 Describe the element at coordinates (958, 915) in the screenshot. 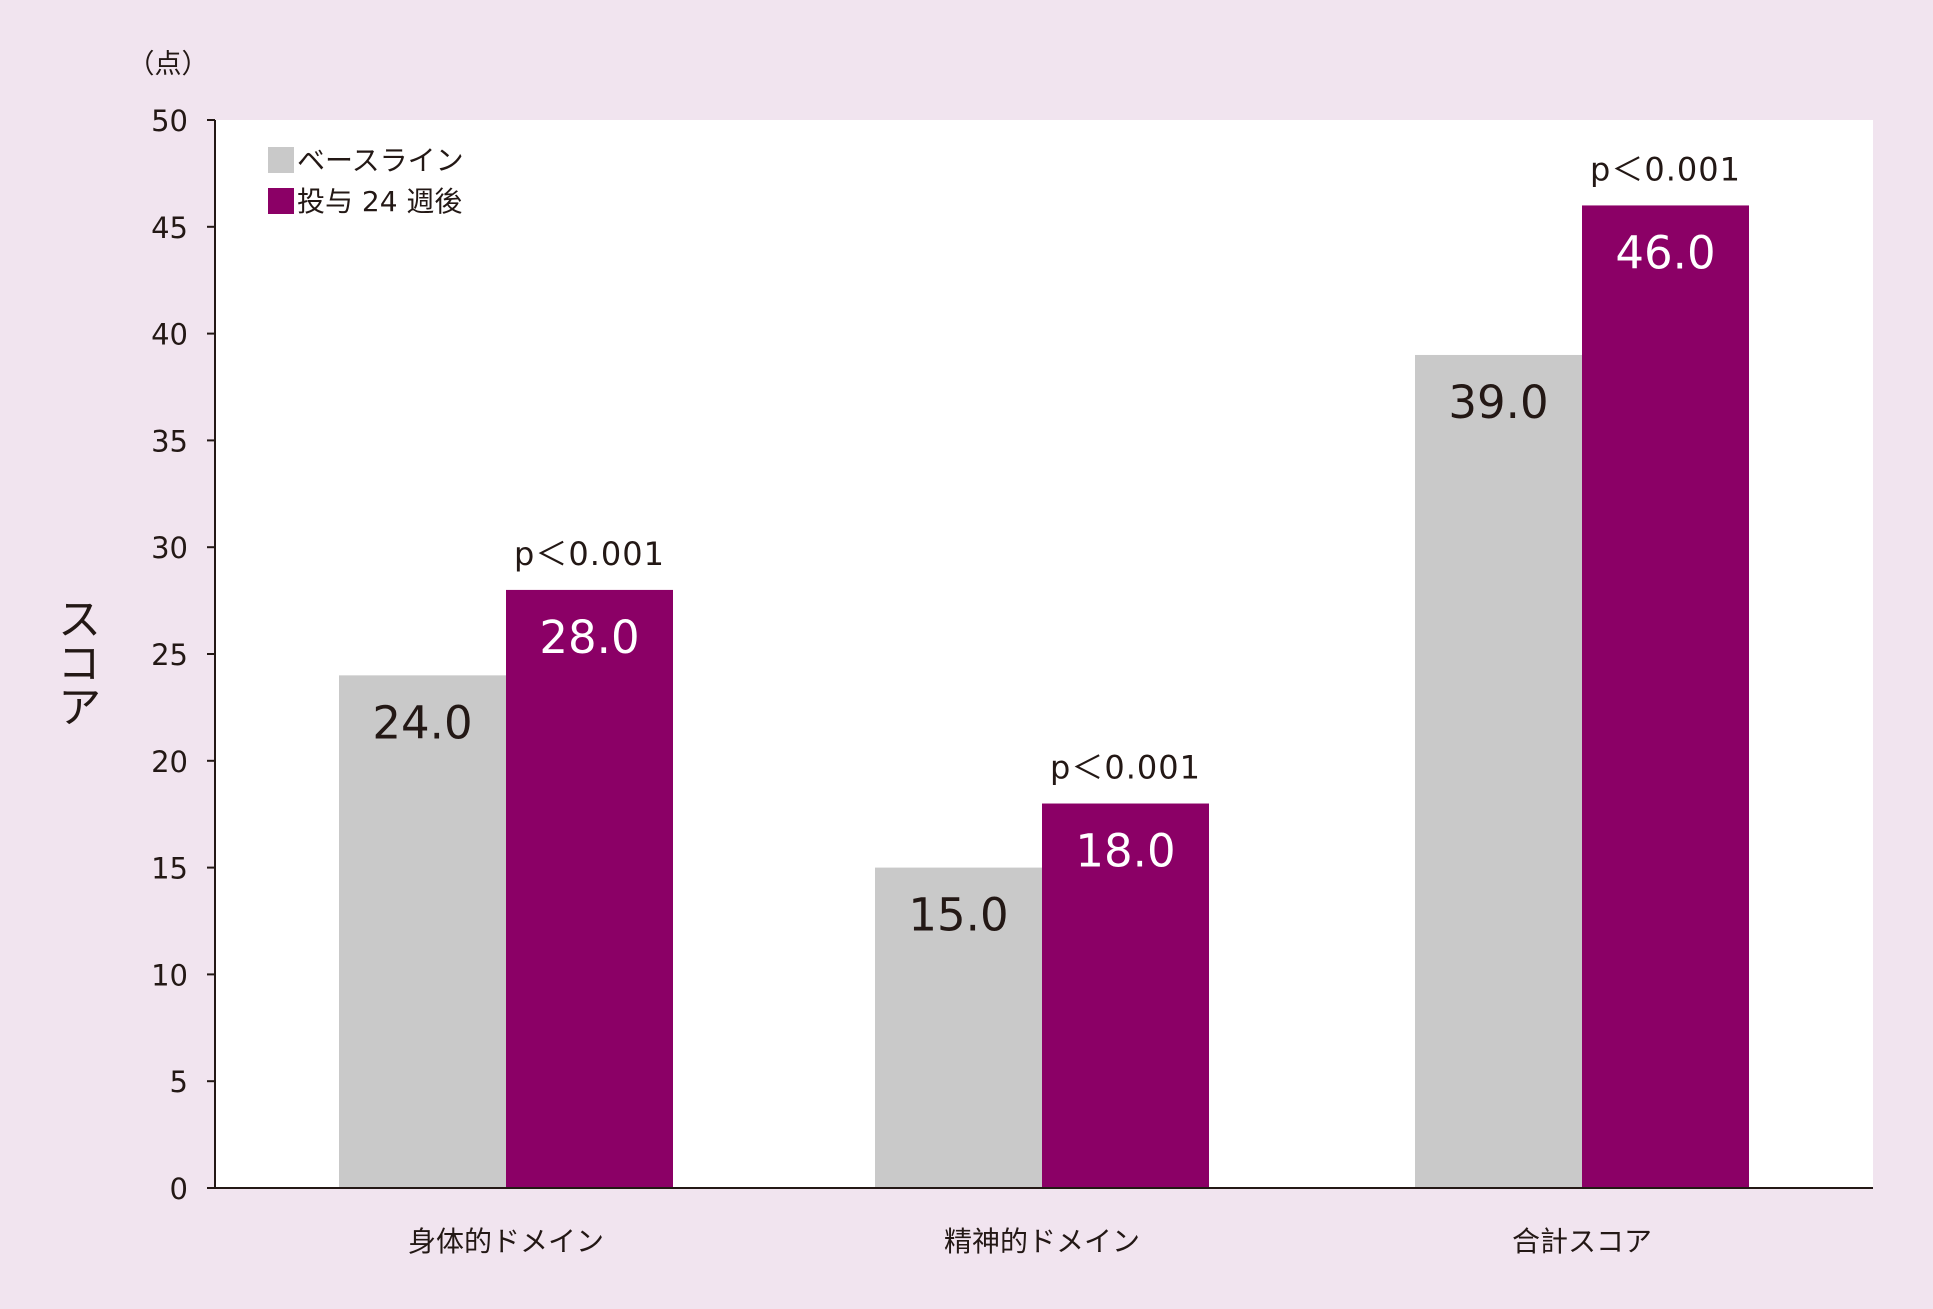

I see `bar-value-label: 15.0` at that location.